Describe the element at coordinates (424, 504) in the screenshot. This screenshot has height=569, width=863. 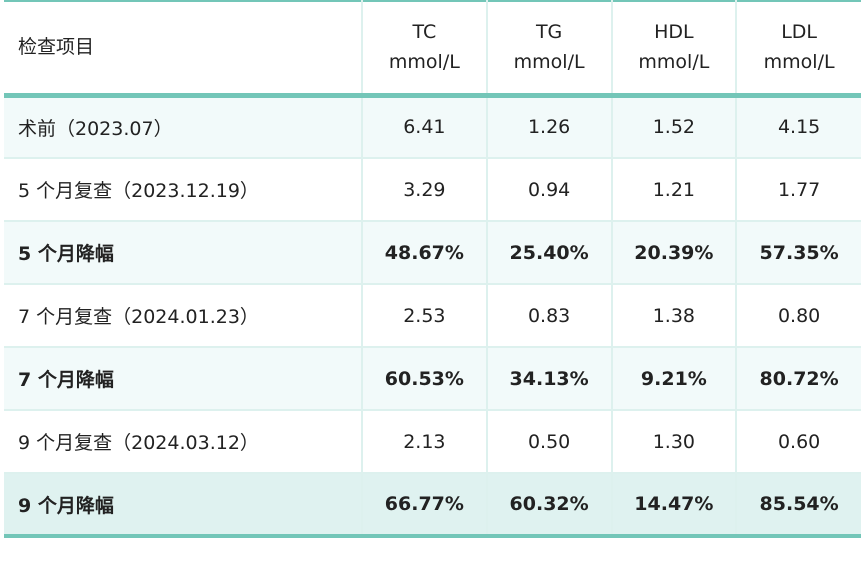
I see `cell-tc: 66.77%` at that location.